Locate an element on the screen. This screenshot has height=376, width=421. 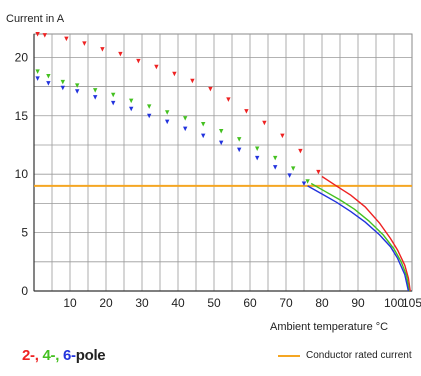
x-tick-label: 90 is located at coordinates (358, 303).